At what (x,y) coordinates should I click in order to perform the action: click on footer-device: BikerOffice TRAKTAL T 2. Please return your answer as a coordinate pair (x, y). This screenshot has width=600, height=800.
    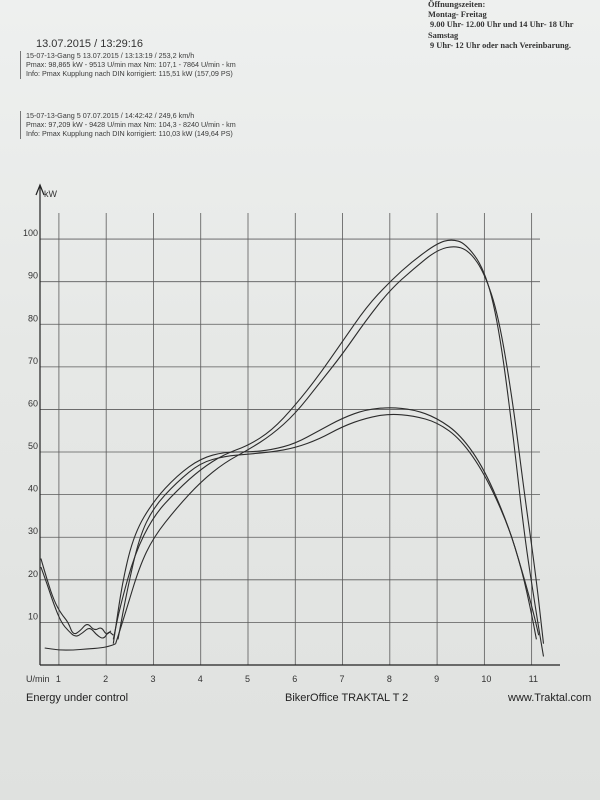
    Looking at the image, I should click on (347, 698).